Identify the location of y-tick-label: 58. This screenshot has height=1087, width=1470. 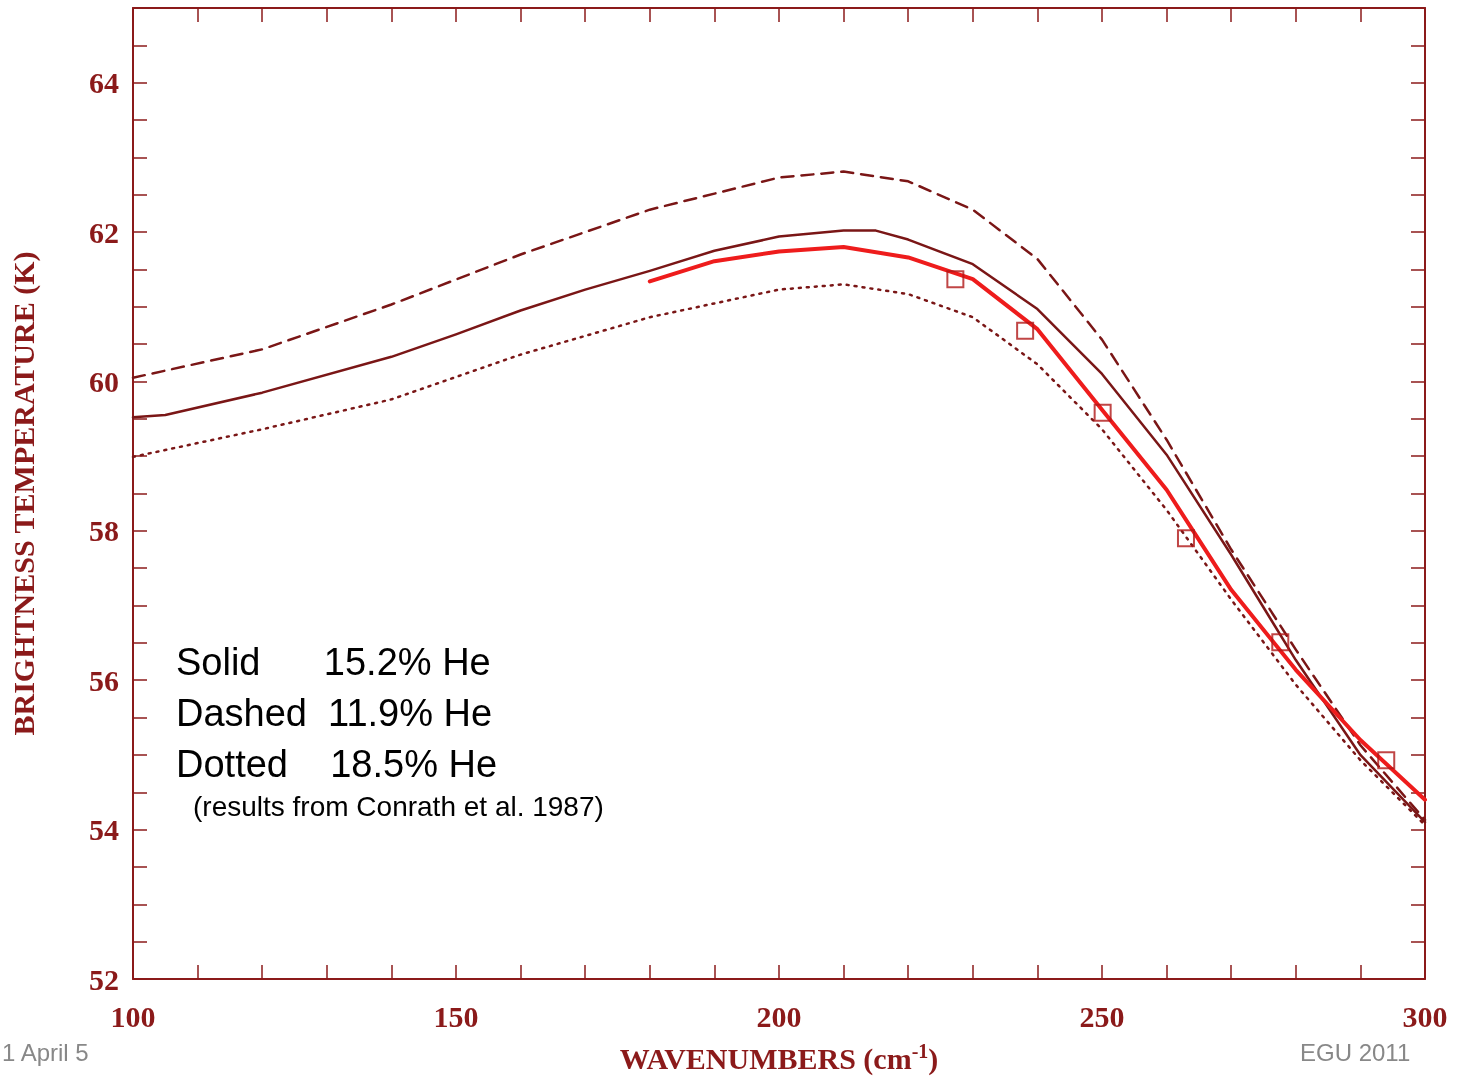
(104, 531).